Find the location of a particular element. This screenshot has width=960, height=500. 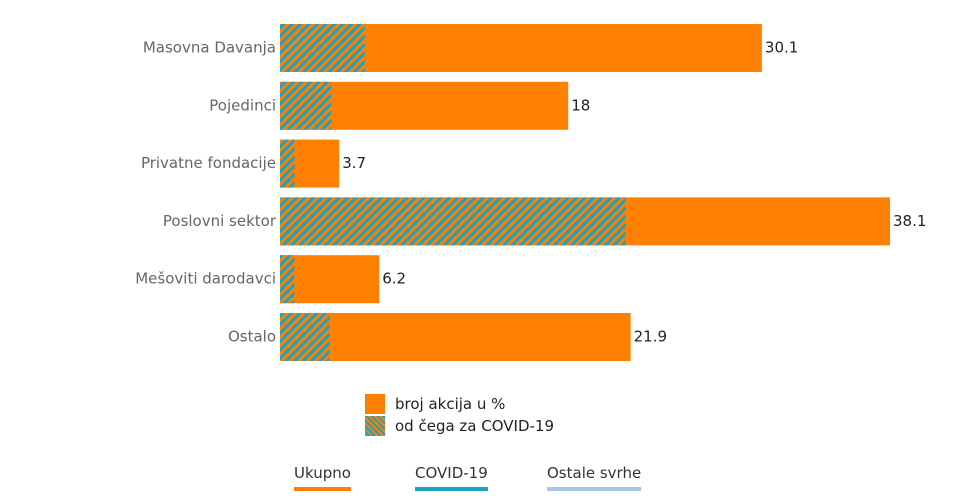

tab-ukupno: Ukupno is located at coordinates (322, 477).